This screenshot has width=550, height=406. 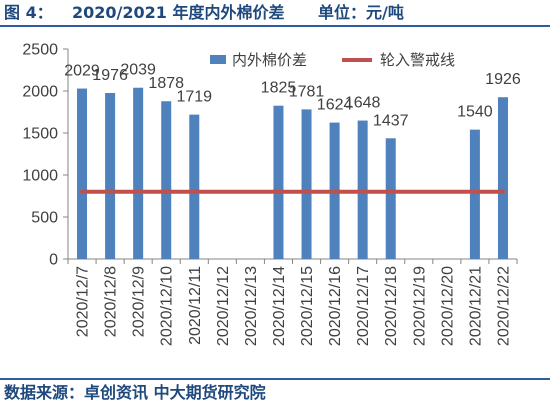 What do you see at coordinates (44, 218) in the screenshot?
I see `y-tick-label: 500` at bounding box center [44, 218].